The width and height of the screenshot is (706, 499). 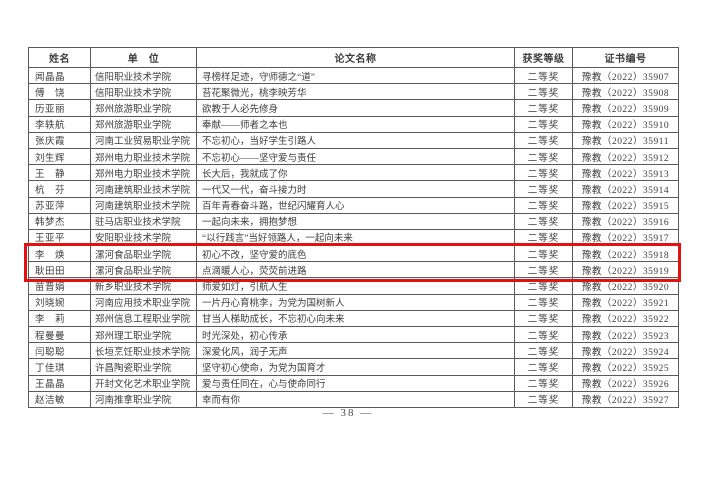 What do you see at coordinates (625, 189) in the screenshot?
I see `cell-cert: 豫教（2022）35914` at bounding box center [625, 189].